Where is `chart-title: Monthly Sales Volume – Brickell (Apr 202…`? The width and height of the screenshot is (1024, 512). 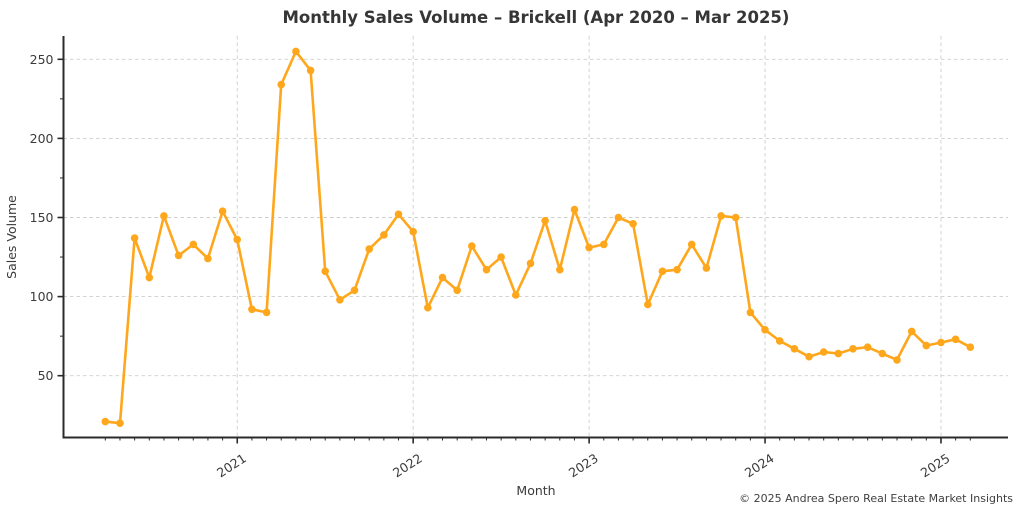 chart-title: Monthly Sales Volume – Brickell (Apr 202… is located at coordinates (536, 17).